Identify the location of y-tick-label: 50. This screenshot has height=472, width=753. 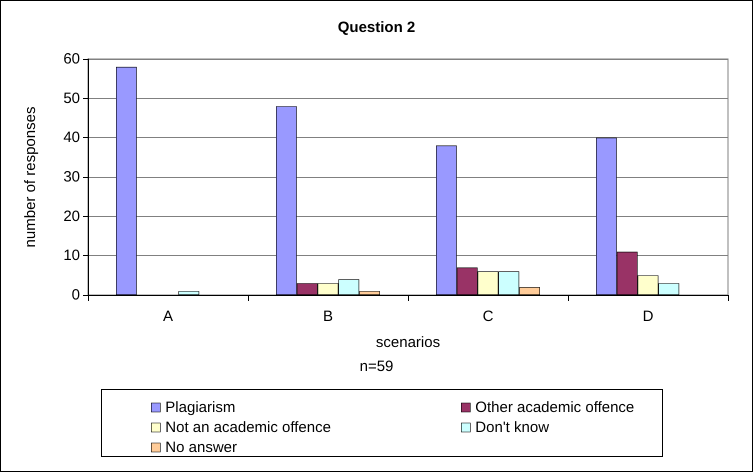
(71, 98).